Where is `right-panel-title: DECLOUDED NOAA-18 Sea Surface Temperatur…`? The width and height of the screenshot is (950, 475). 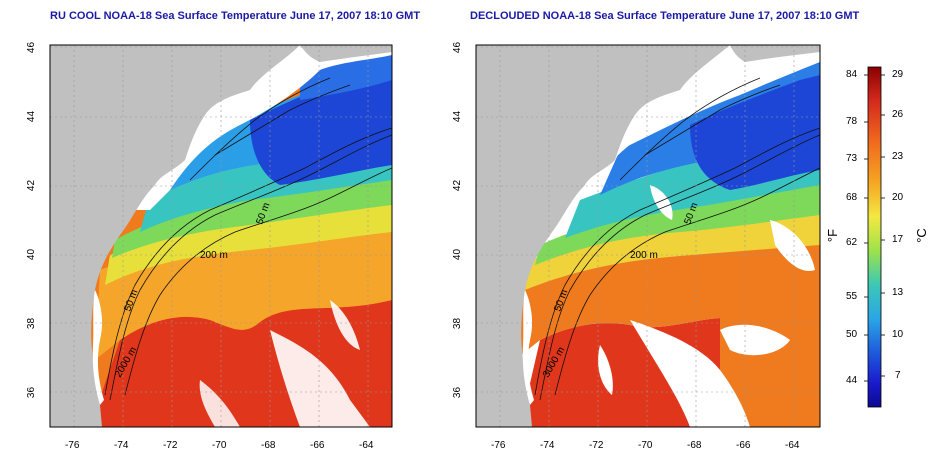 right-panel-title: DECLOUDED NOAA-18 Sea Surface Temperatur… is located at coordinates (665, 16).